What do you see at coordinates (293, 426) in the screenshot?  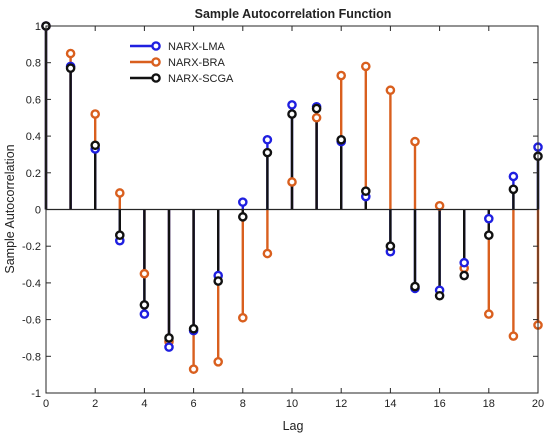 I see `x-axis-label: Lag` at bounding box center [293, 426].